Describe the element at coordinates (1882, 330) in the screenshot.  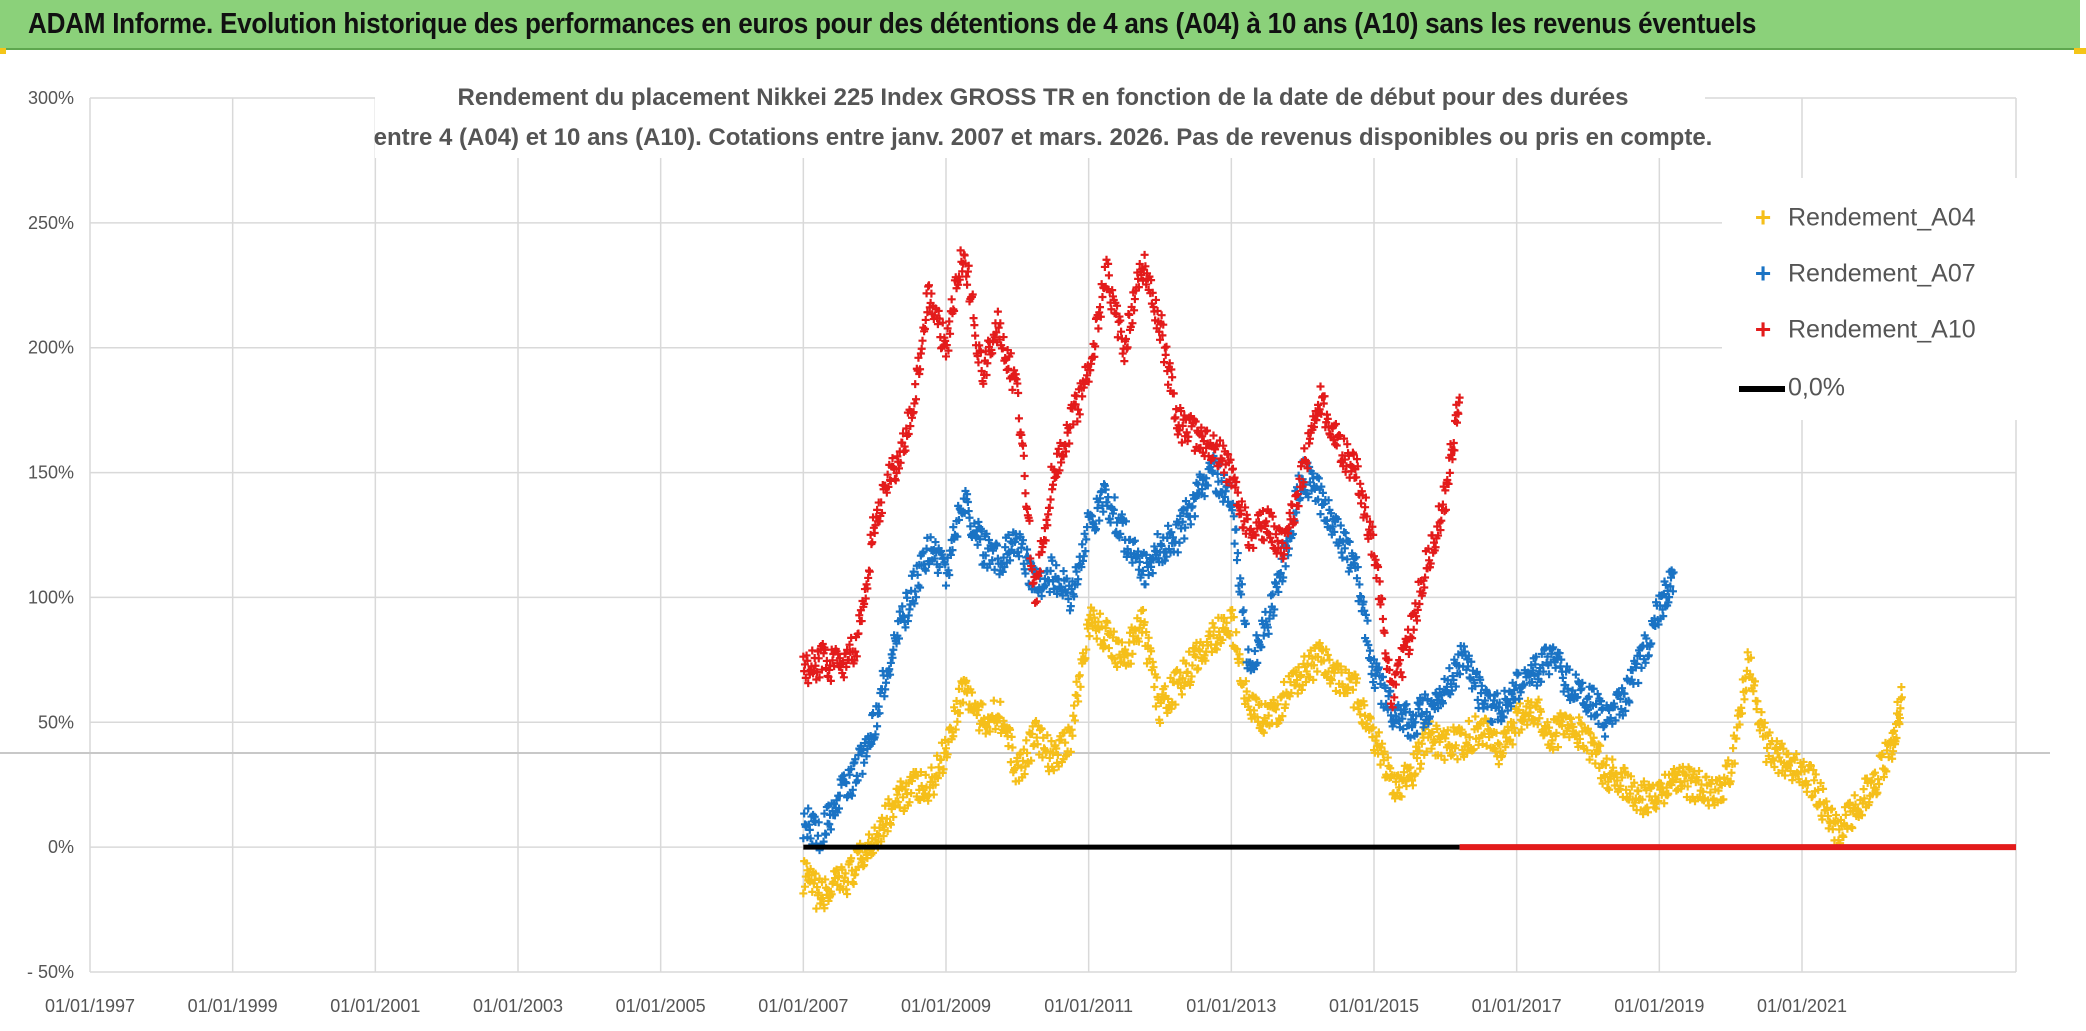
I see `legend-label-a10: Rendement_A10` at that location.